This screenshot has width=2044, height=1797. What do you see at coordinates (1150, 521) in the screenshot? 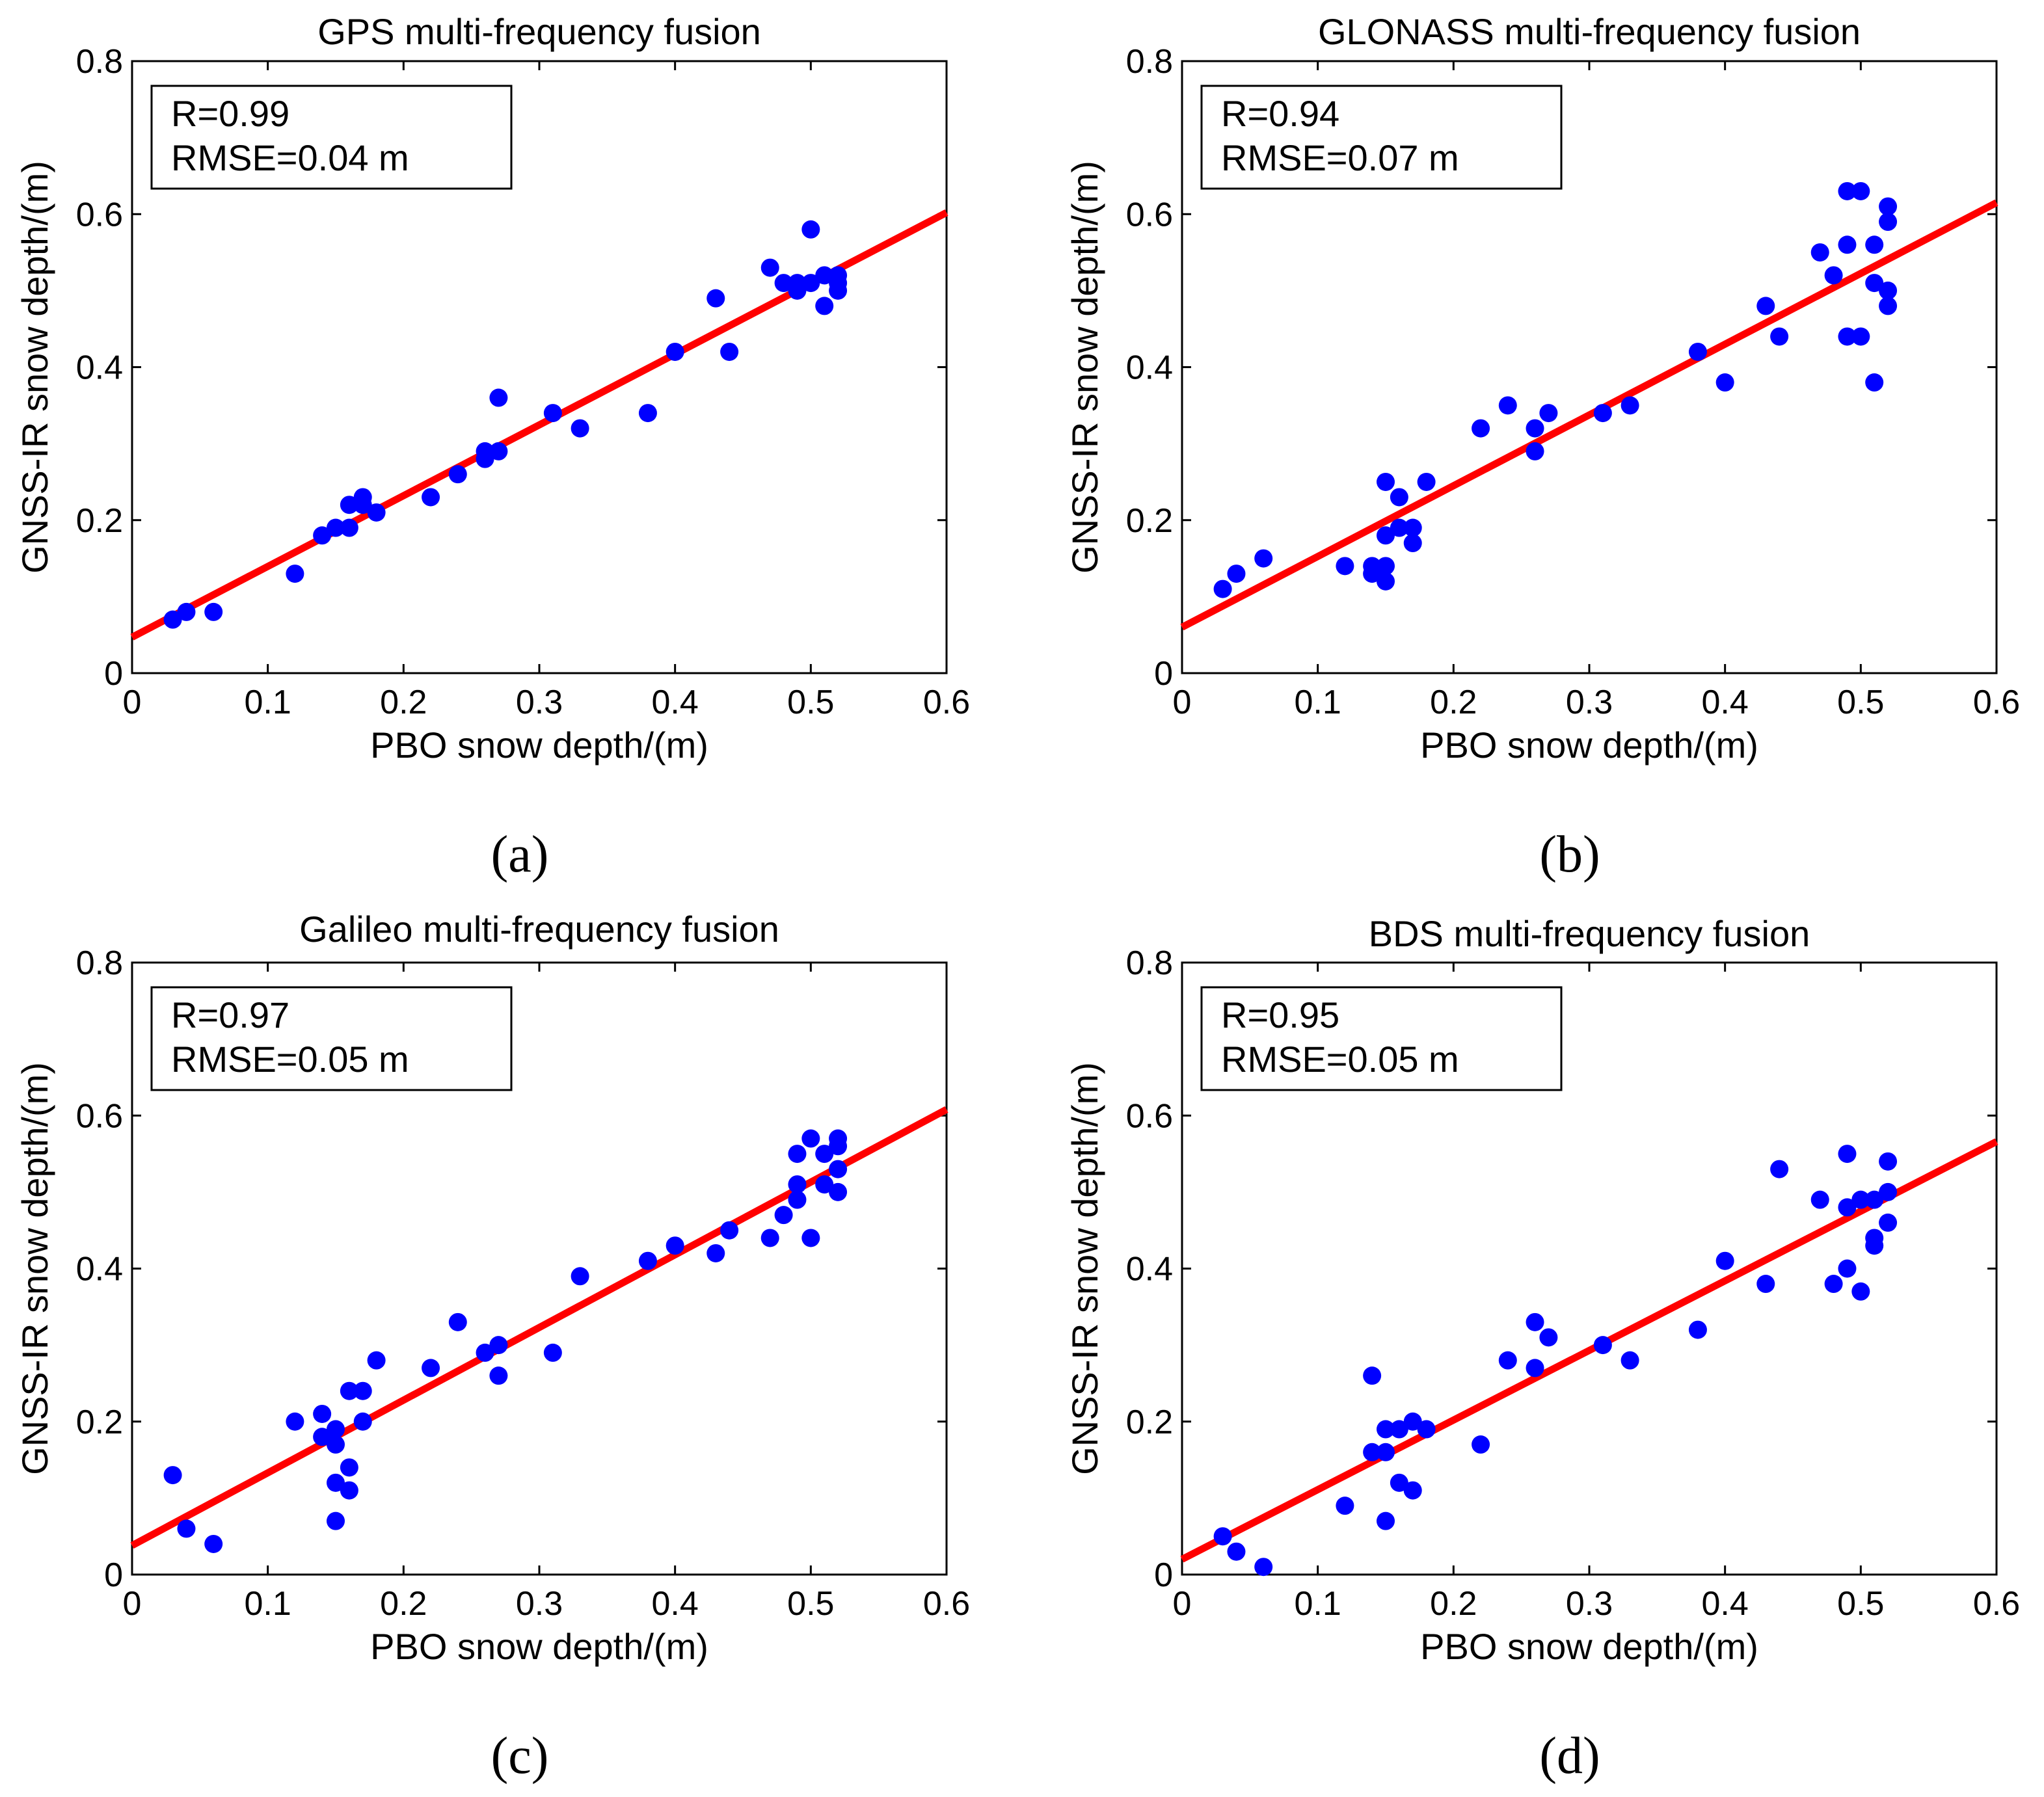
I see `y-tick-label: 0.2` at bounding box center [1150, 521].